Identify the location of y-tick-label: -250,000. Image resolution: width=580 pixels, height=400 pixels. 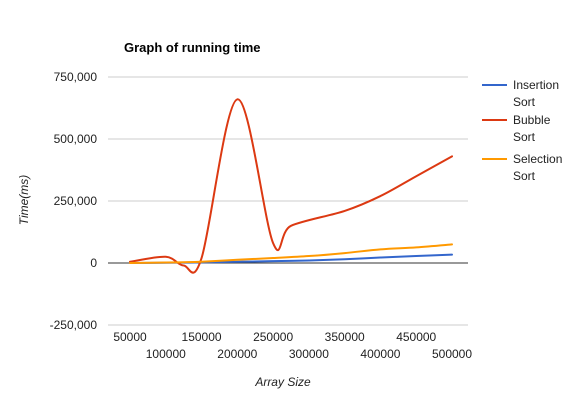
(74, 325).